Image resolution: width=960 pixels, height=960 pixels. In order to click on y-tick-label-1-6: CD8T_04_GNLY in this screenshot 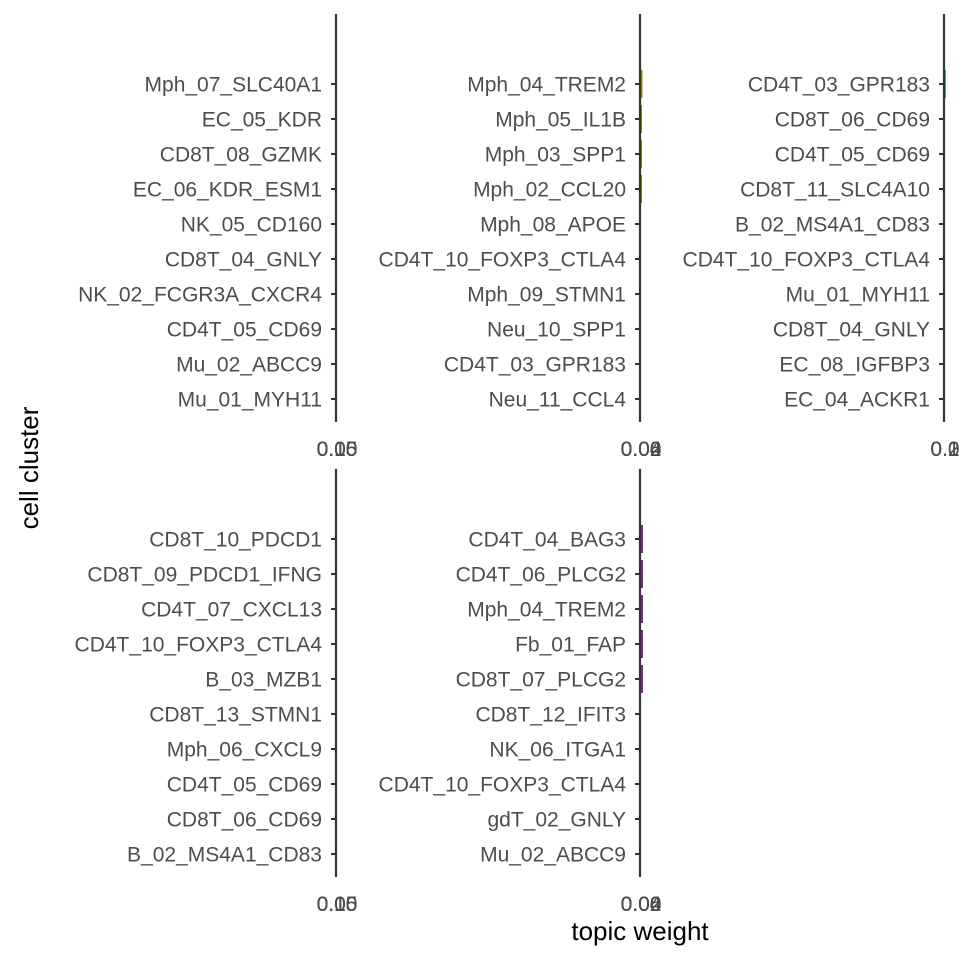, I will do `click(243, 260)`.